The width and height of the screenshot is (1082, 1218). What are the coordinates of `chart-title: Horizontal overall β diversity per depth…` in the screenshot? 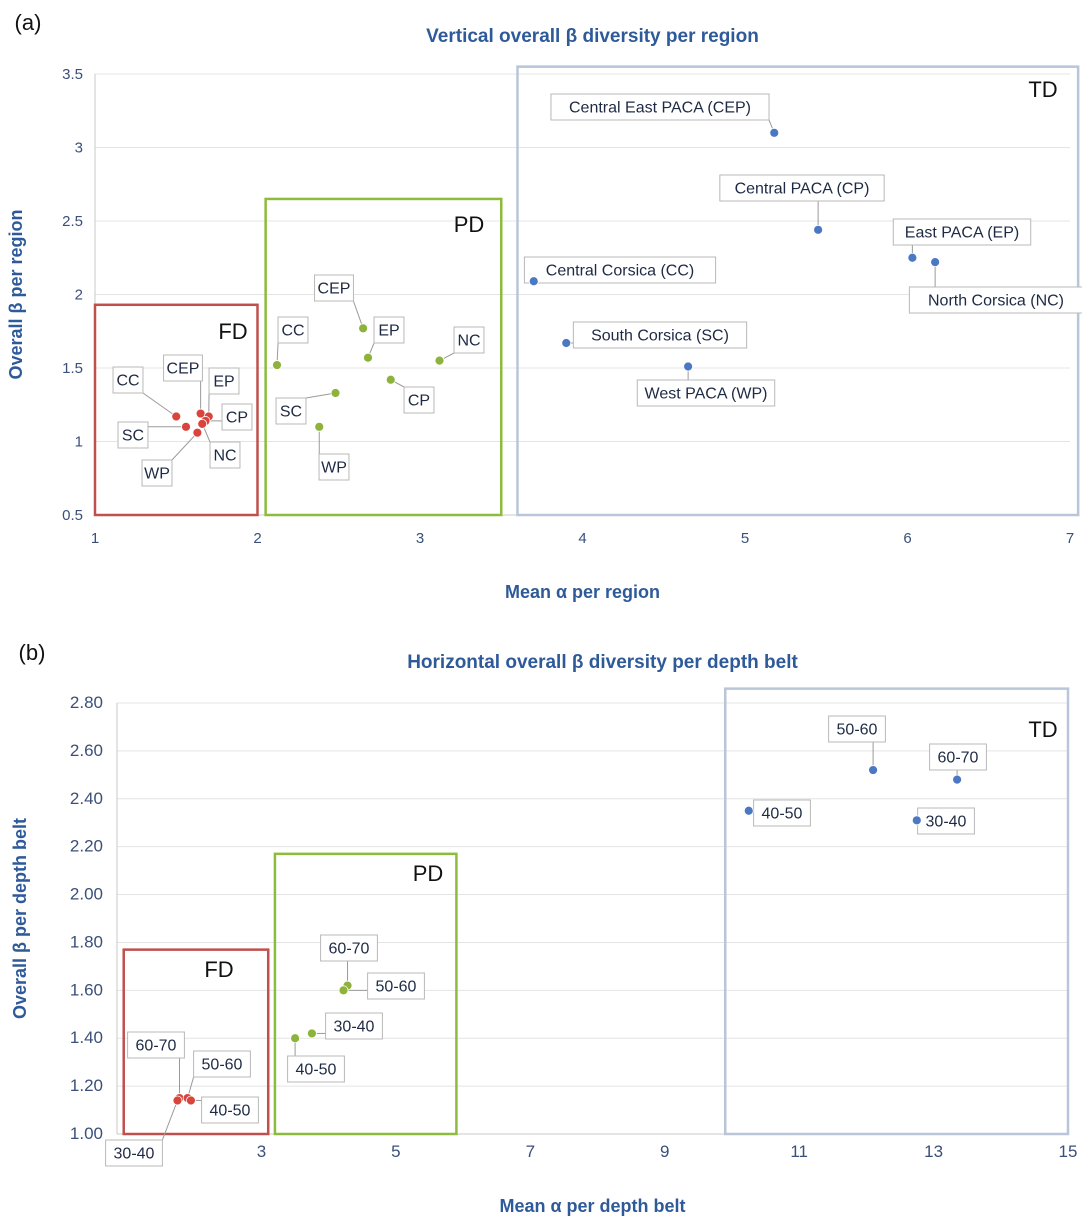 It's located at (602, 662).